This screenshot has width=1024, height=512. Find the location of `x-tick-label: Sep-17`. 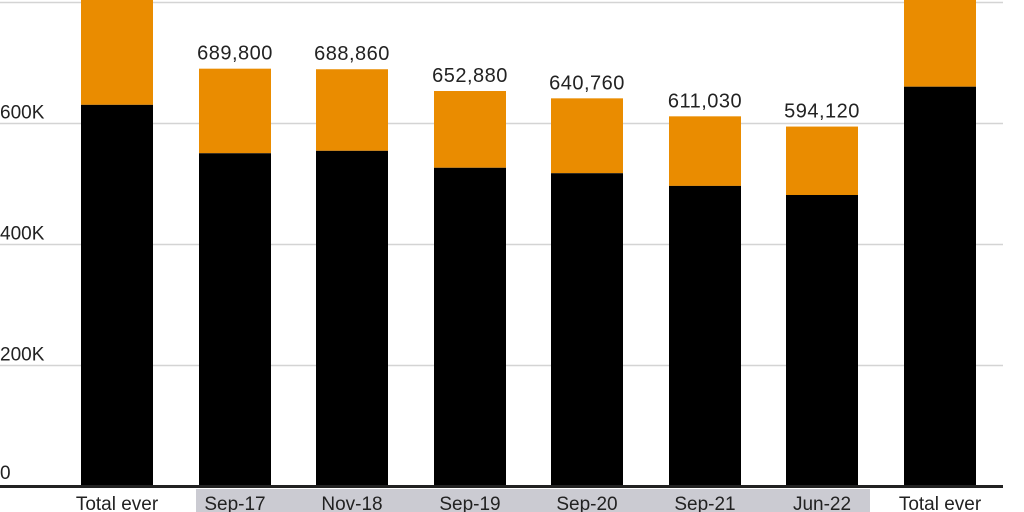

x-tick-label: Sep-17 is located at coordinates (234, 503).